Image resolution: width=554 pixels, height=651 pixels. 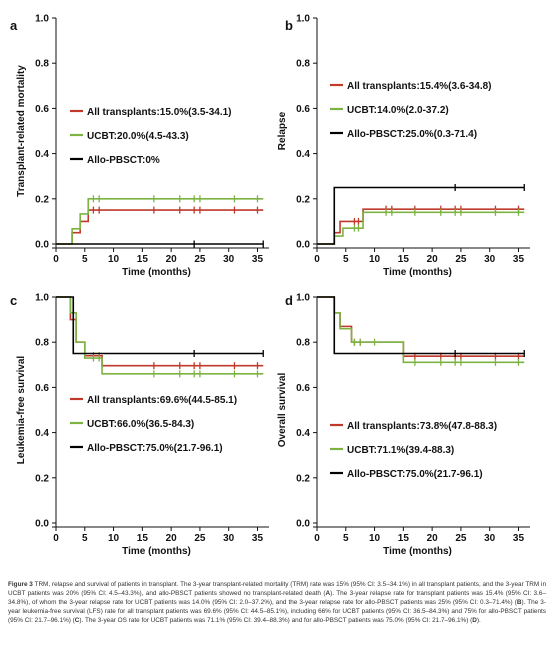 What do you see at coordinates (77, 620) in the screenshot?
I see `caption-ref-c: C` at bounding box center [77, 620].